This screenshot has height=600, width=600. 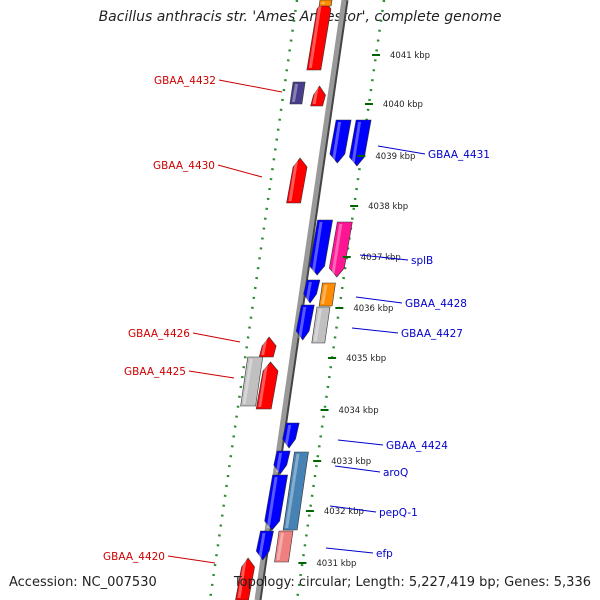 I want to click on kbp-tick-label: 4037 kbp, so click(x=381, y=258).